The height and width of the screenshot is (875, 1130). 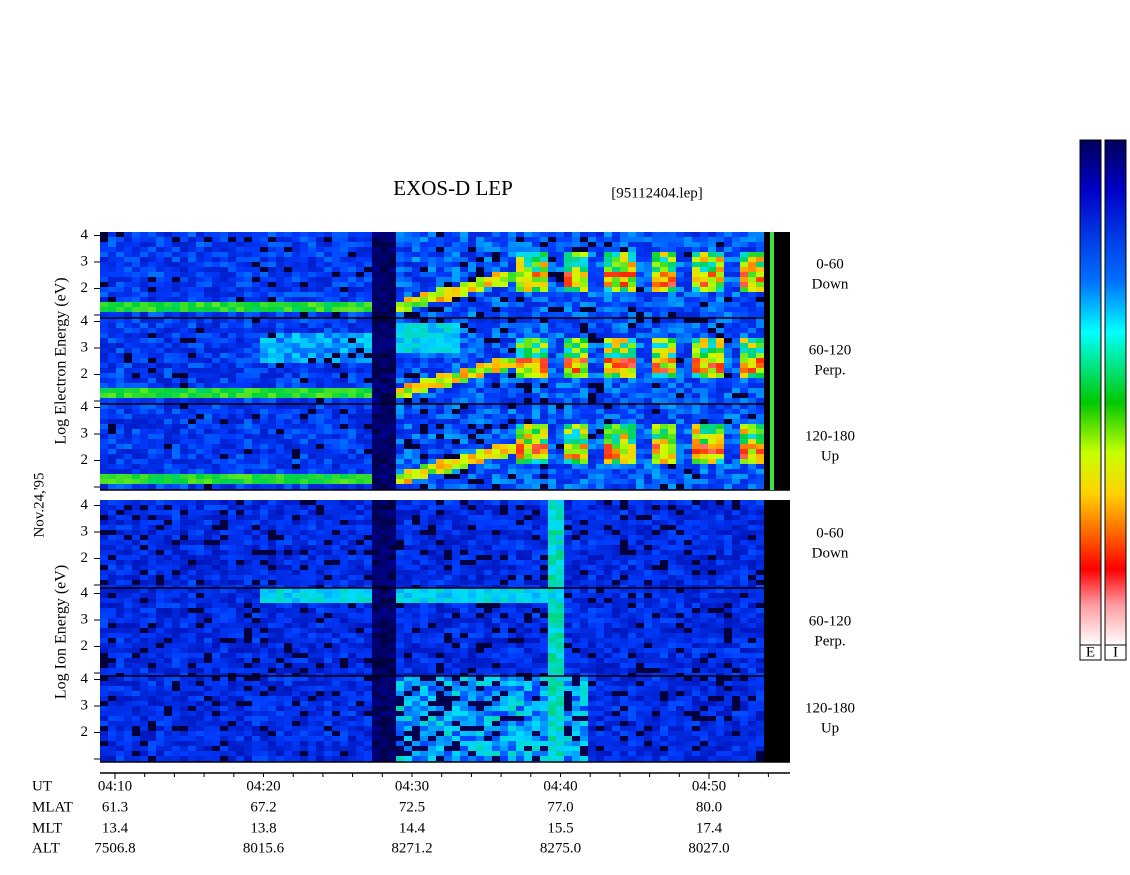 What do you see at coordinates (39, 504) in the screenshot?
I see `date: Nov.24,'95` at bounding box center [39, 504].